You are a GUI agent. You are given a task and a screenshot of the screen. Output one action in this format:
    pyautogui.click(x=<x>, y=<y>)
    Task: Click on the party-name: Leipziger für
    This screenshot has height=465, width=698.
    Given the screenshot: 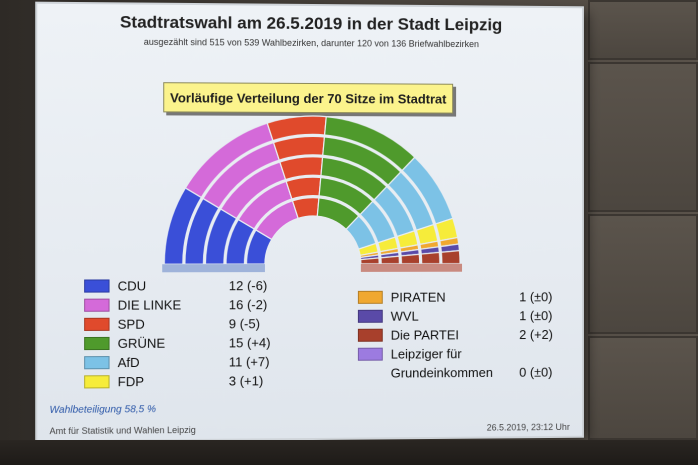 What is the action you would take?
    pyautogui.click(x=455, y=354)
    